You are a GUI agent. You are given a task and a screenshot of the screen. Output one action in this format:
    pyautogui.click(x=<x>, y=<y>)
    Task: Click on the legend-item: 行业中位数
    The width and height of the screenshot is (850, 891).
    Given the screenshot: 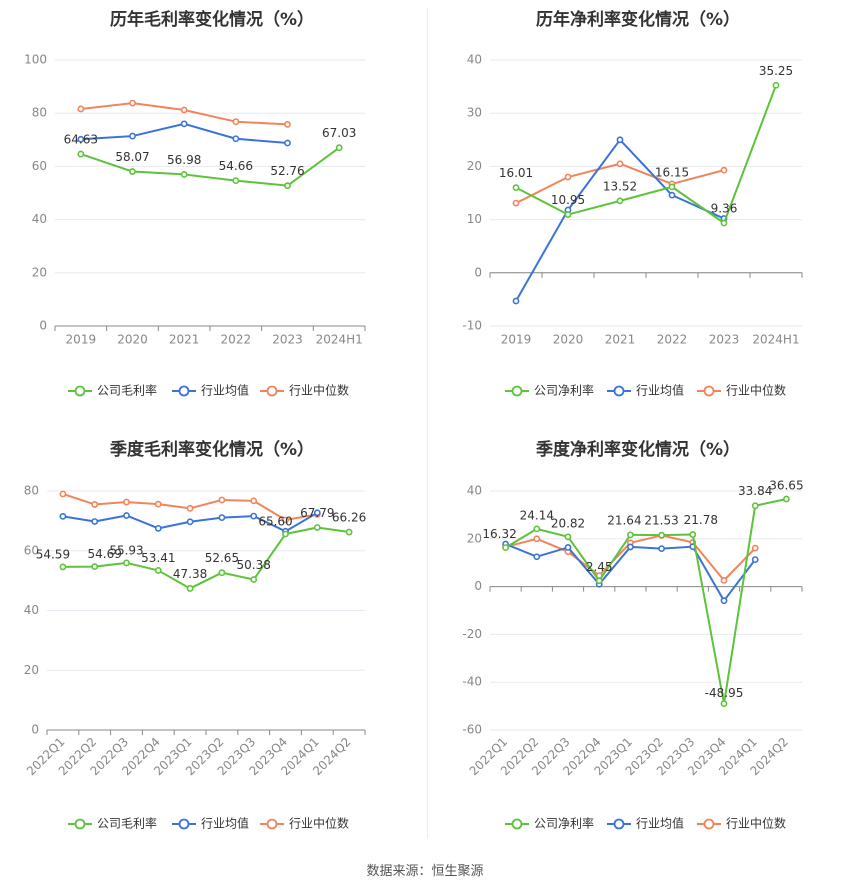 What is the action you would take?
    pyautogui.click(x=304, y=823)
    